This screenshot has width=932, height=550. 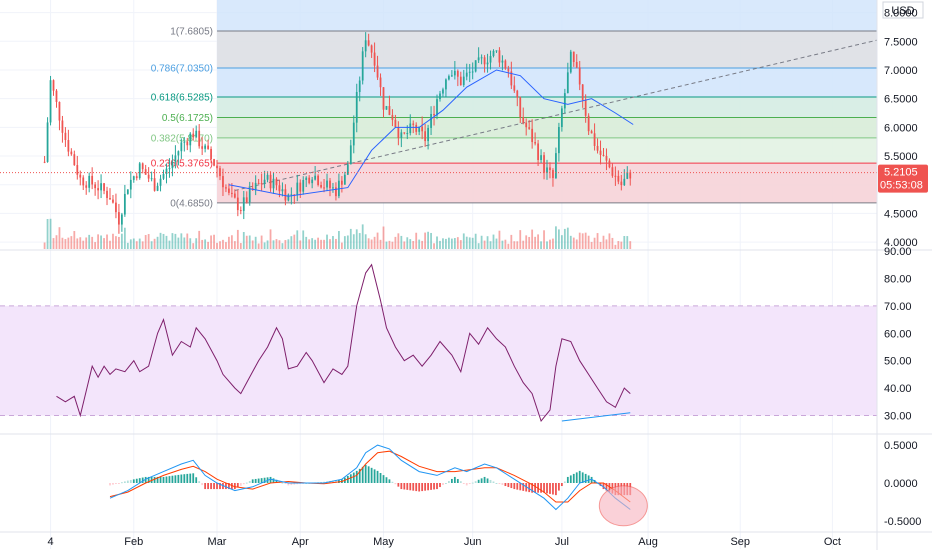 What do you see at coordinates (901, 71) in the screenshot?
I see `price-axis-tick: 7.0000` at bounding box center [901, 71].